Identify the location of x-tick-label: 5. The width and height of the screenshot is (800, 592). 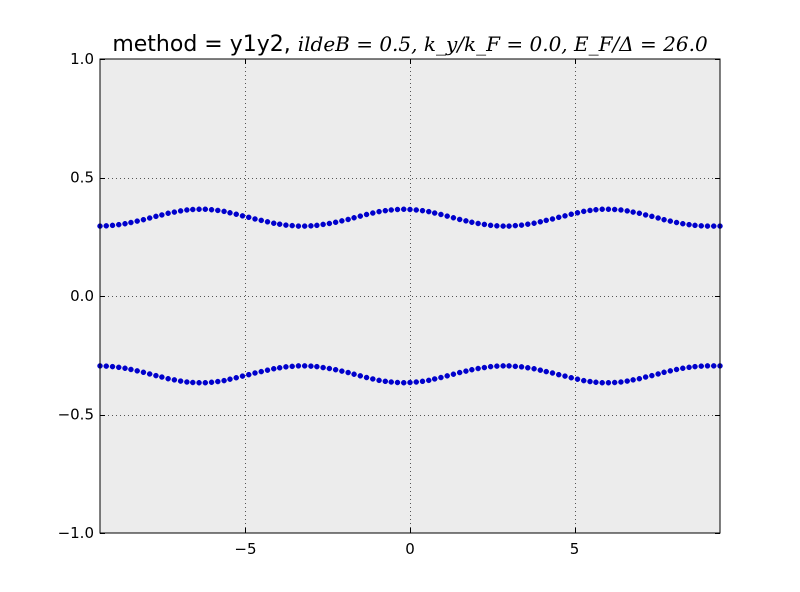
(575, 549).